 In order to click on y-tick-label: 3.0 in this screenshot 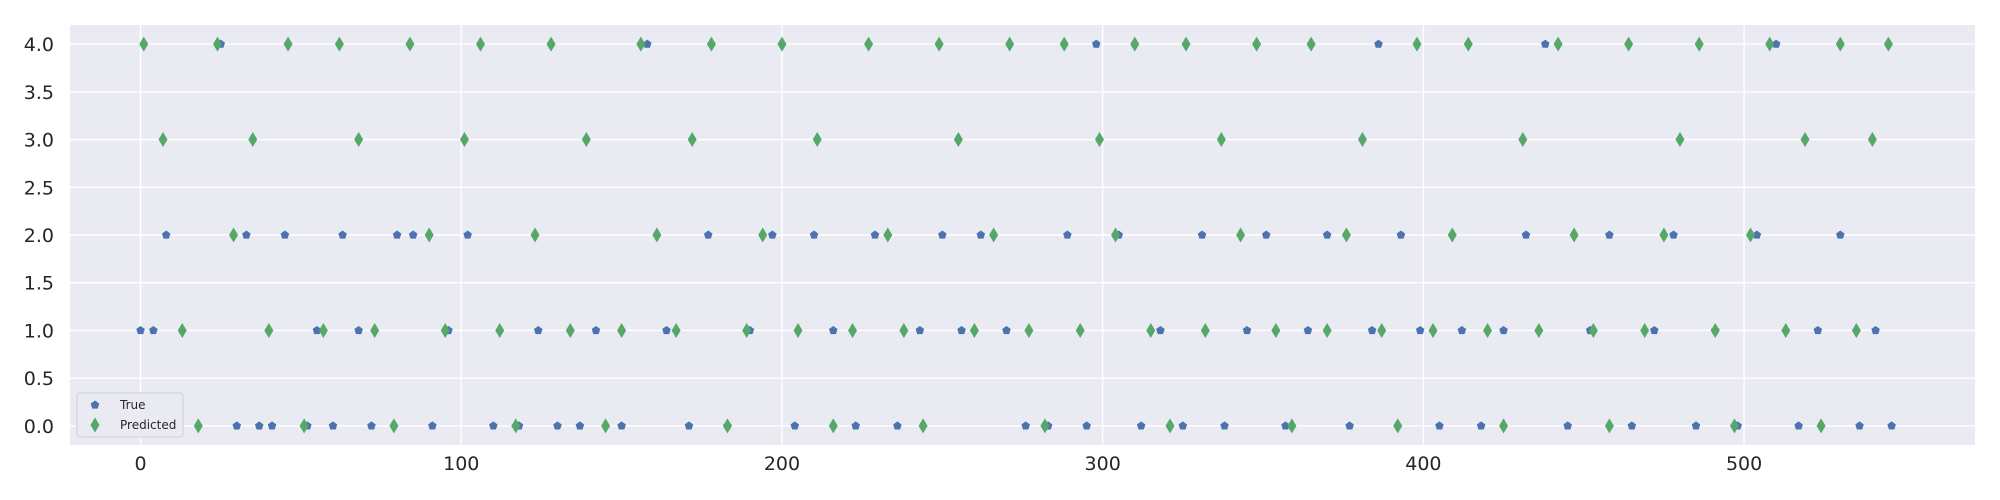, I will do `click(39, 141)`.